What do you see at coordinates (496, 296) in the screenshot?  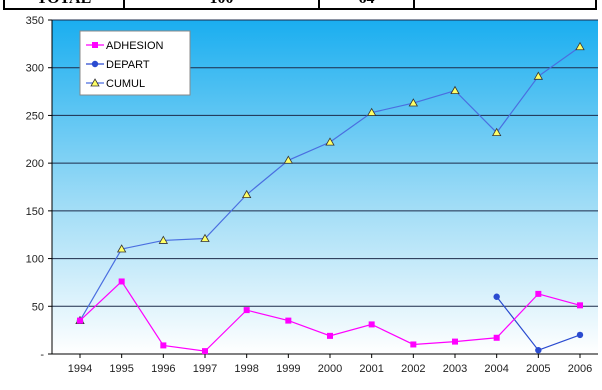 I see `data-point-depart-2004` at bounding box center [496, 296].